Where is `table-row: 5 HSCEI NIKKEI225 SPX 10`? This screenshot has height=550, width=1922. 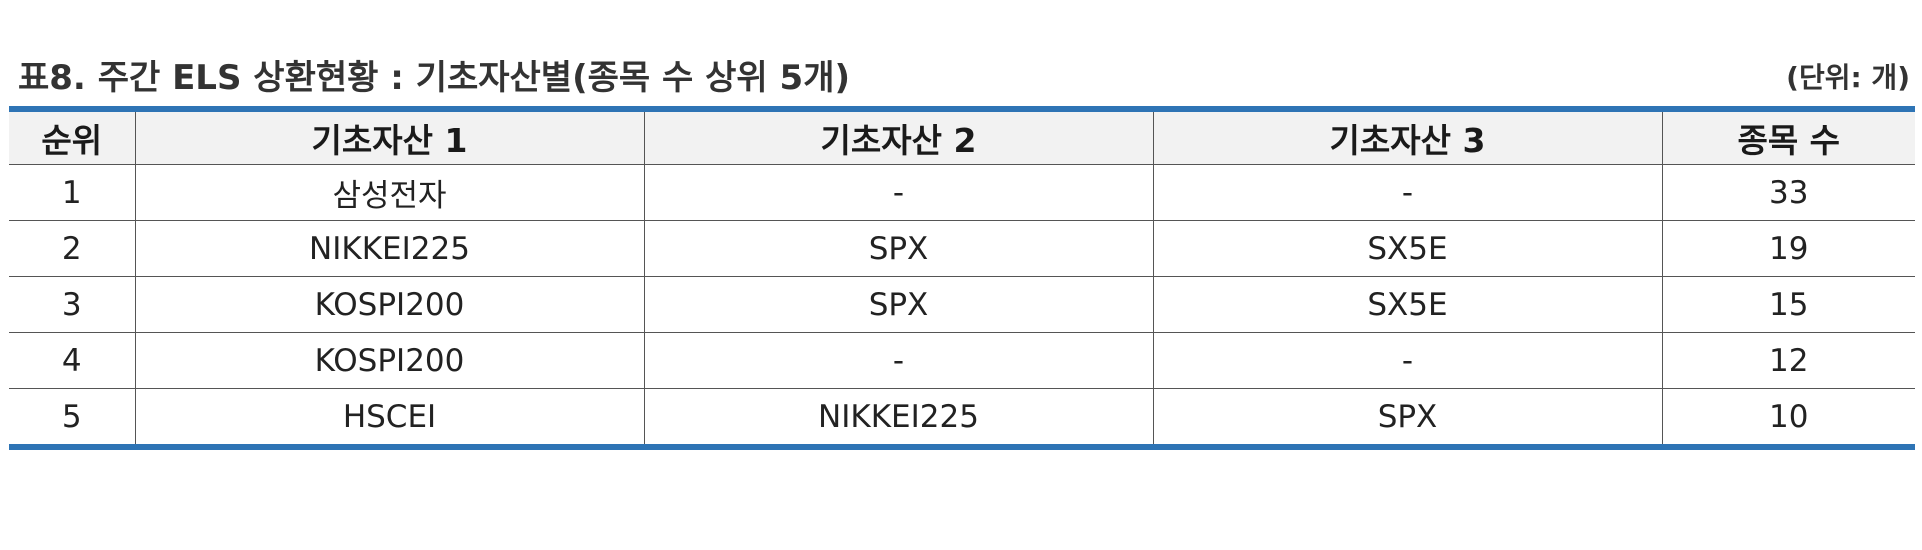
table-row: 5 HSCEI NIKKEI225 SPX 10 is located at coordinates (962, 417).